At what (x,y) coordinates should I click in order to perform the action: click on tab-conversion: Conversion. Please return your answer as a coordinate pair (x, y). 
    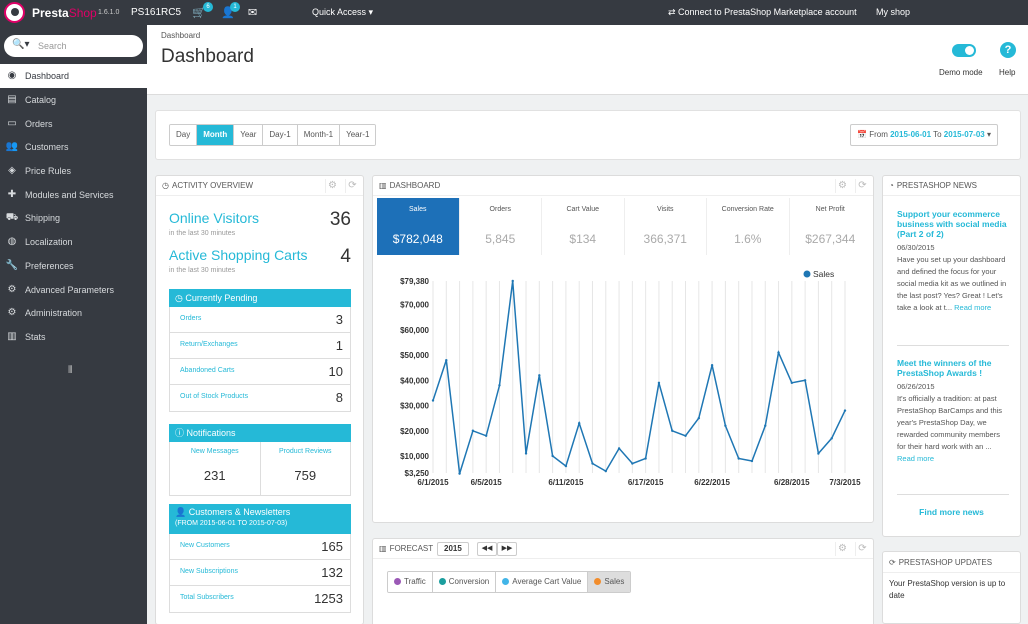
    Looking at the image, I should click on (464, 582).